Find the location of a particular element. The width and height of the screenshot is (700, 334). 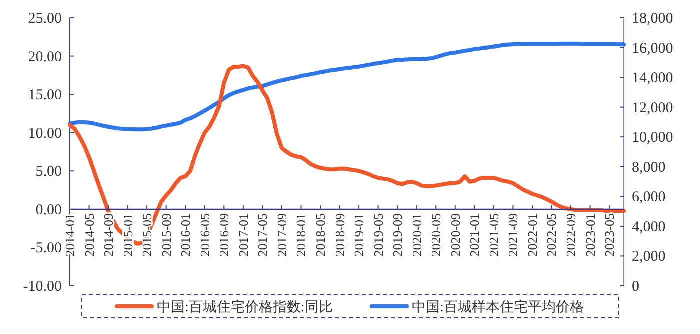

y-tick-label: 25.00 is located at coordinates (45, 19).